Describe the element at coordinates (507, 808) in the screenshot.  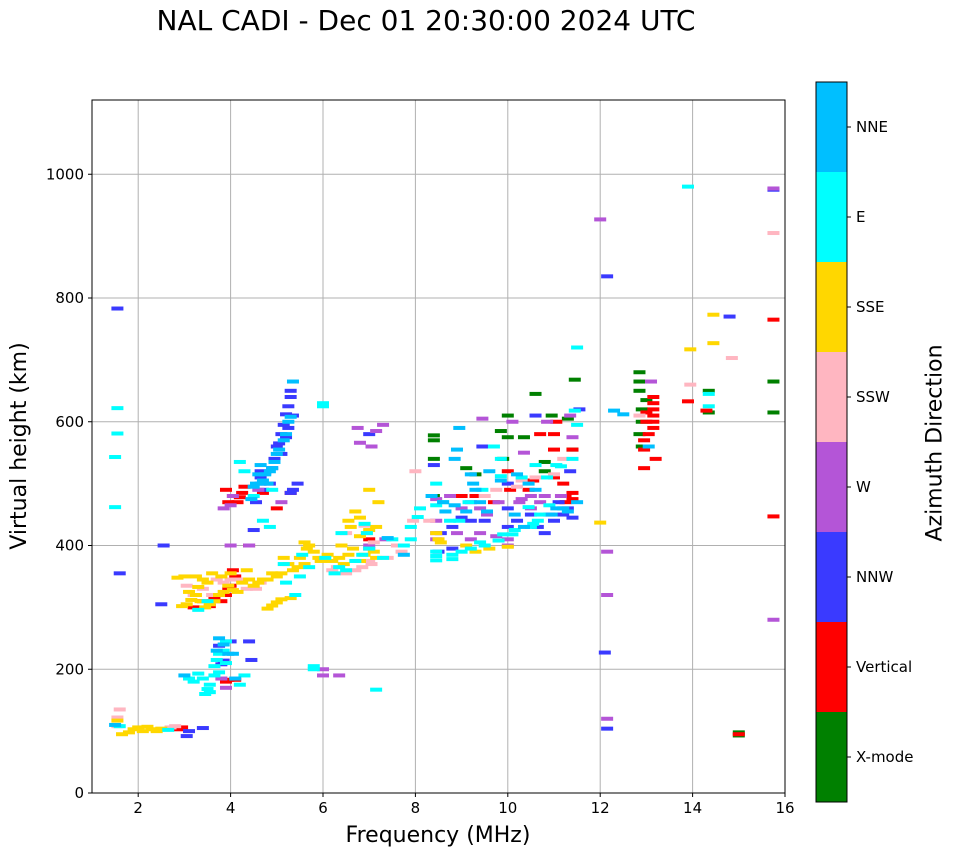
I see `x-tick-label: 10` at that location.